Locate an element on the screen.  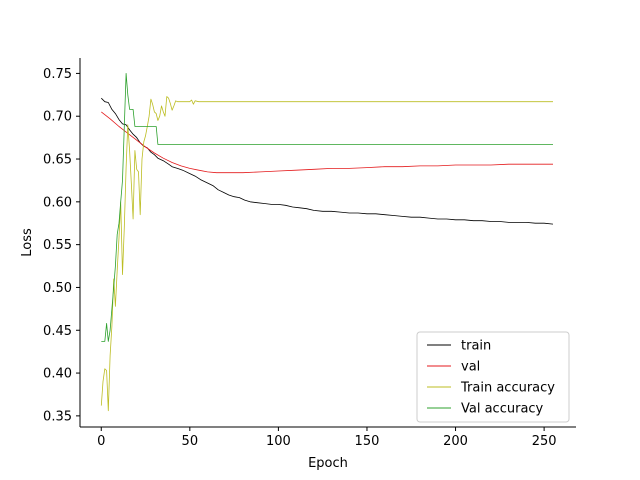
y-tick-label: 0.65 is located at coordinates (57, 160).